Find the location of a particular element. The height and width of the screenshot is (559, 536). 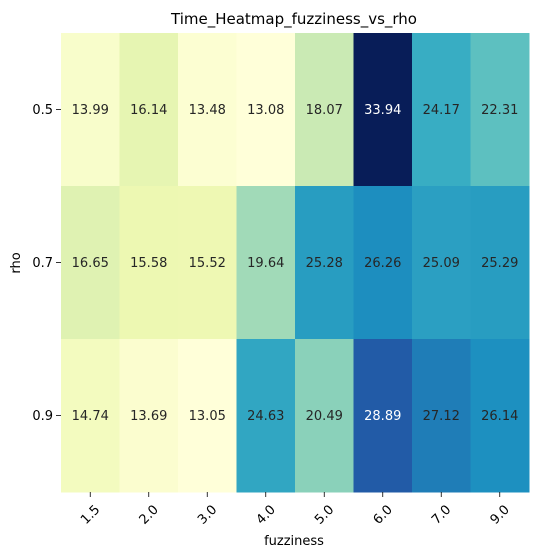

cell-value-label: 18.07 is located at coordinates (324, 110).